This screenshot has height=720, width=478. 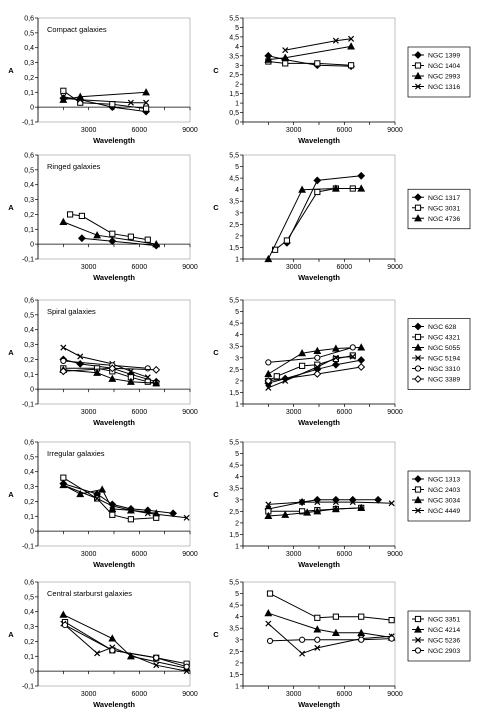 What do you see at coordinates (29, 215) in the screenshot?
I see `y-tick-label: 0,2` at bounding box center [29, 215].